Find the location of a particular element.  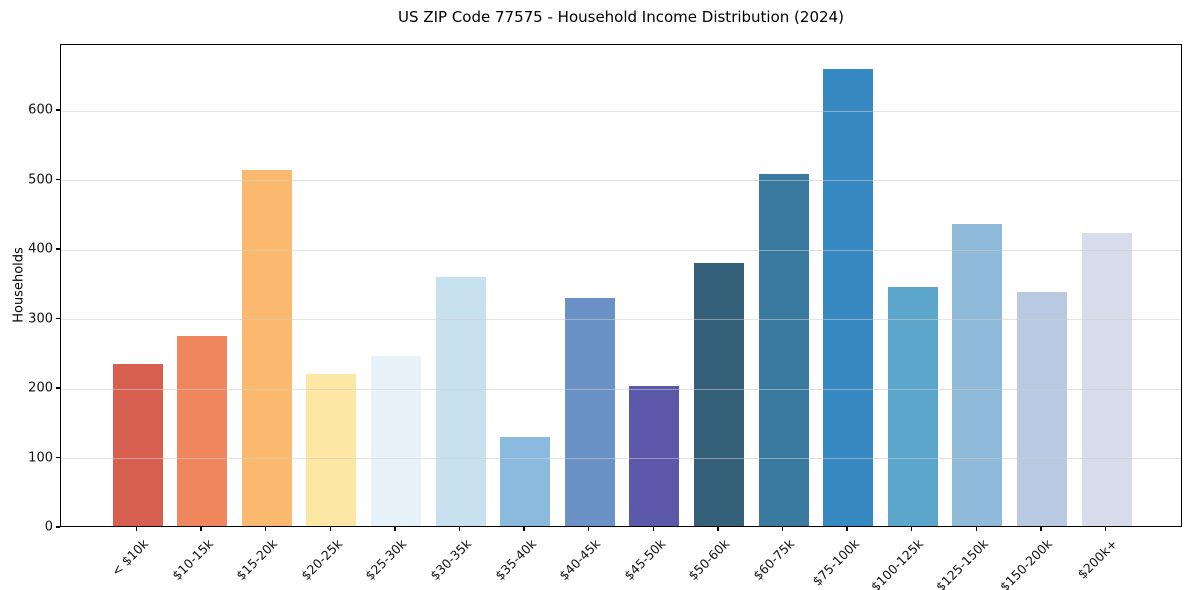

x-tick-label: < $10k is located at coordinates (130, 557).